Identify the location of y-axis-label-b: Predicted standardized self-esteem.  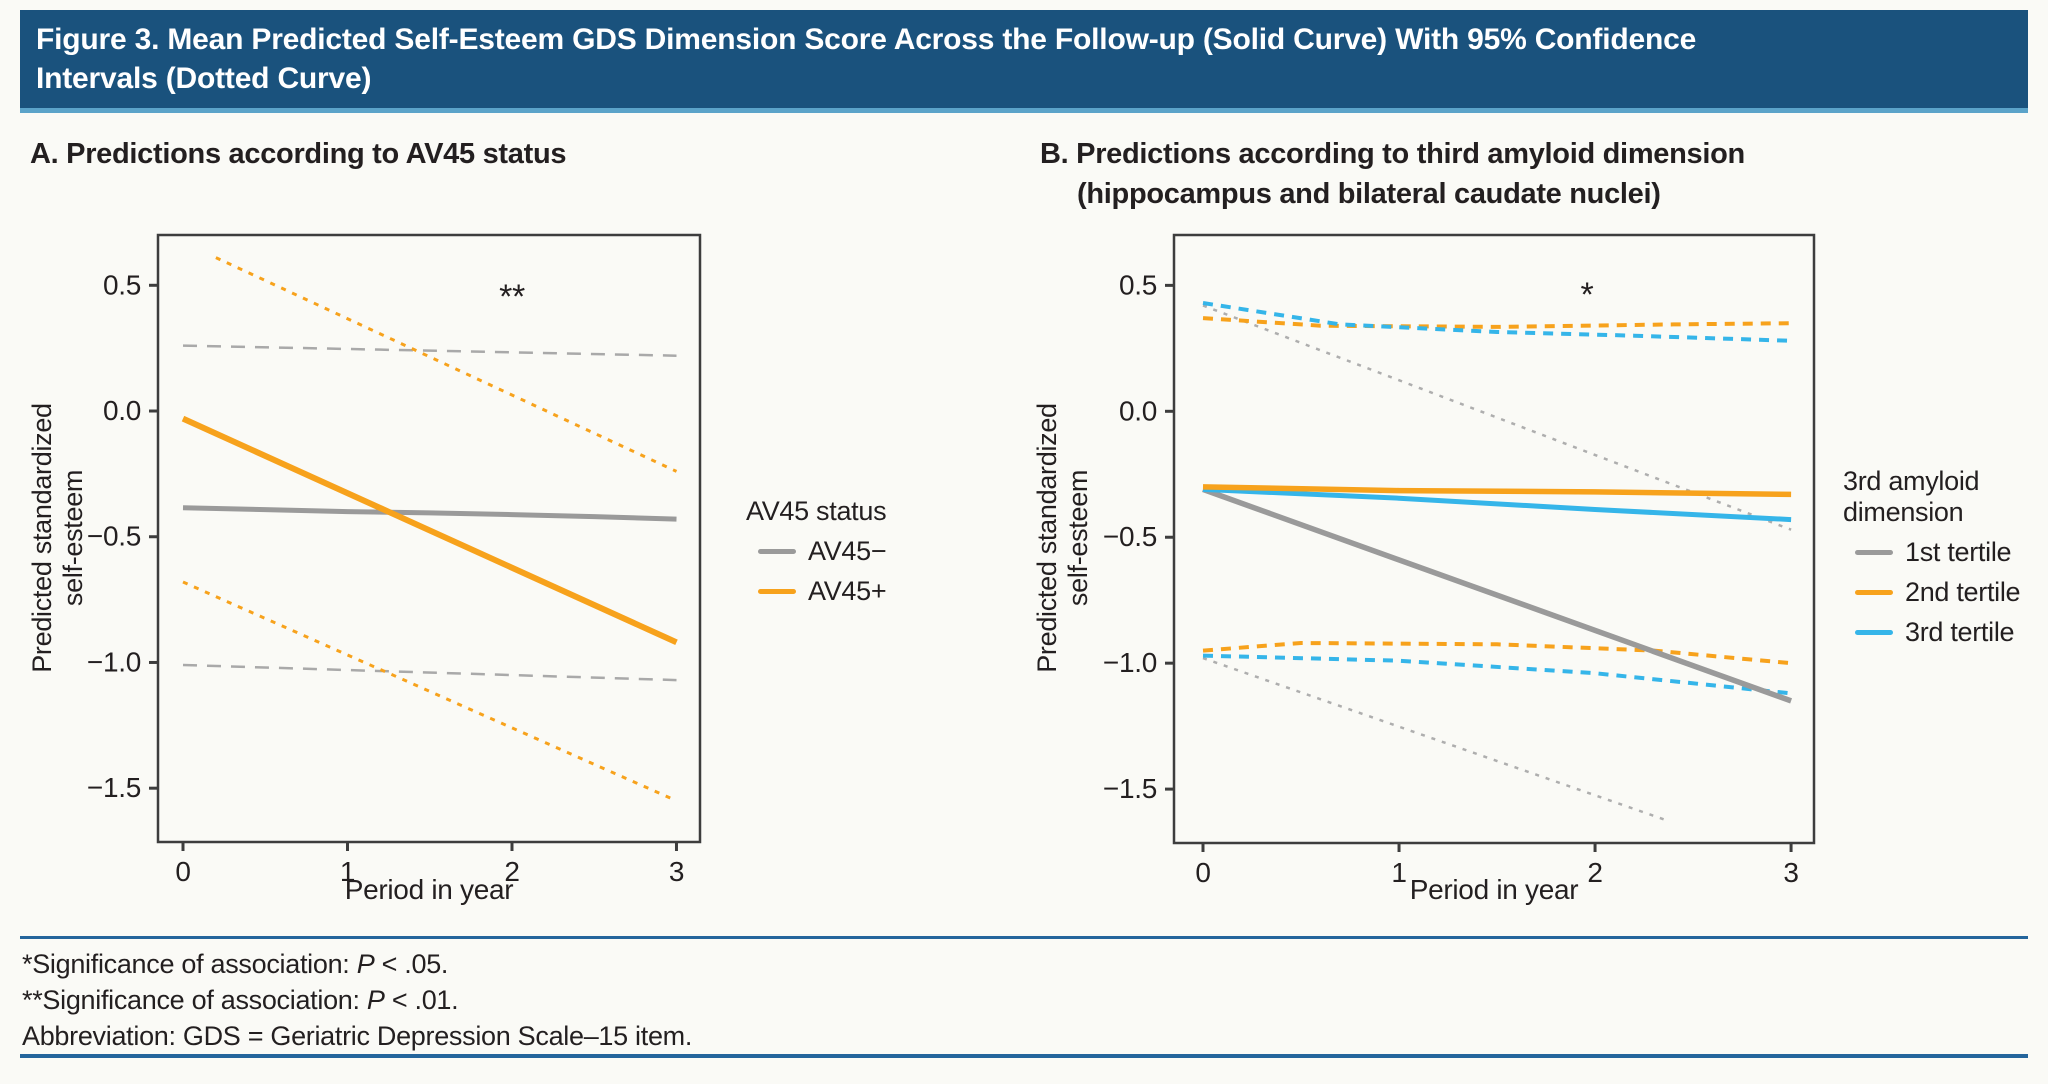
(1063, 538).